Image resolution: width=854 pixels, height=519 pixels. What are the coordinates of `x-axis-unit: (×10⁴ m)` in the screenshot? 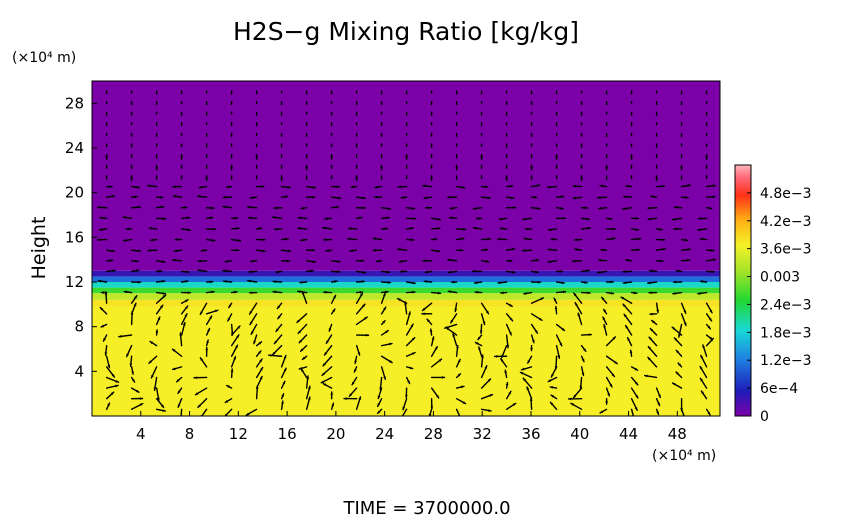 It's located at (684, 456).